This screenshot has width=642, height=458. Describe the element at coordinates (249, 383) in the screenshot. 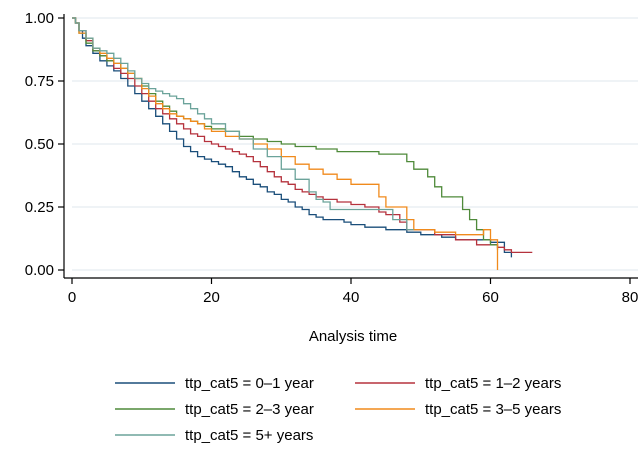

I see `legend-label-0: ttp_cat5 = 0–1 year` at that location.